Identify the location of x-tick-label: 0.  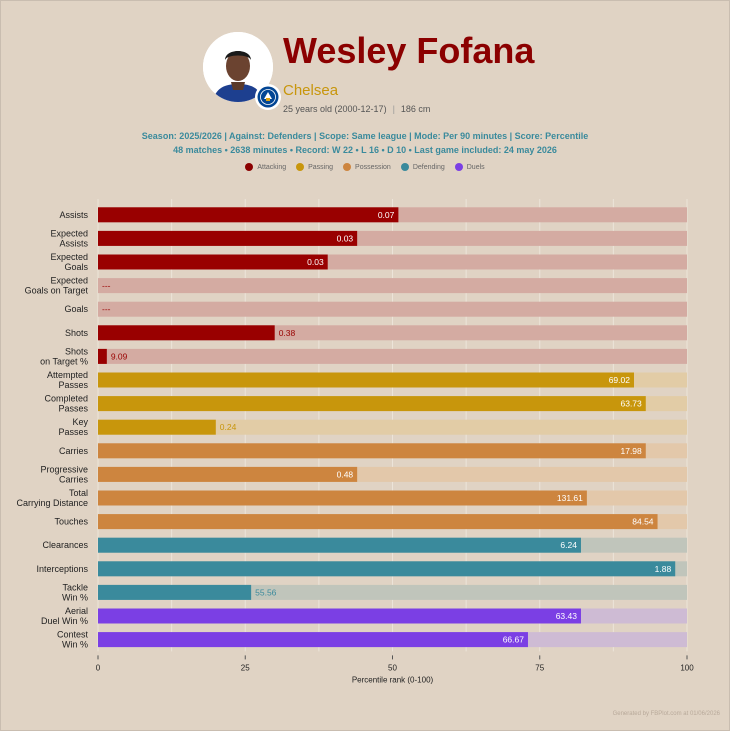
(98, 667).